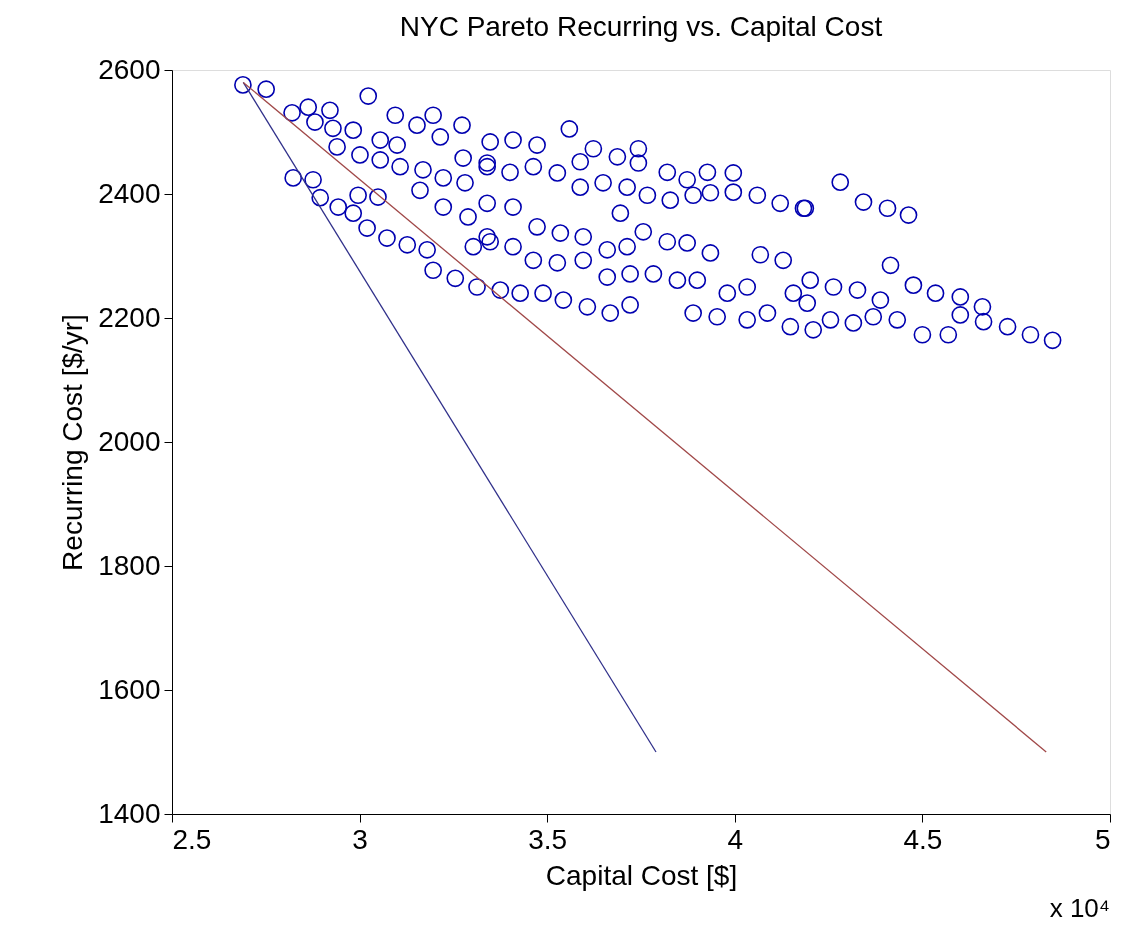 The height and width of the screenshot is (927, 1125). What do you see at coordinates (129, 317) in the screenshot?
I see `y-tick-label: 2200` at bounding box center [129, 317].